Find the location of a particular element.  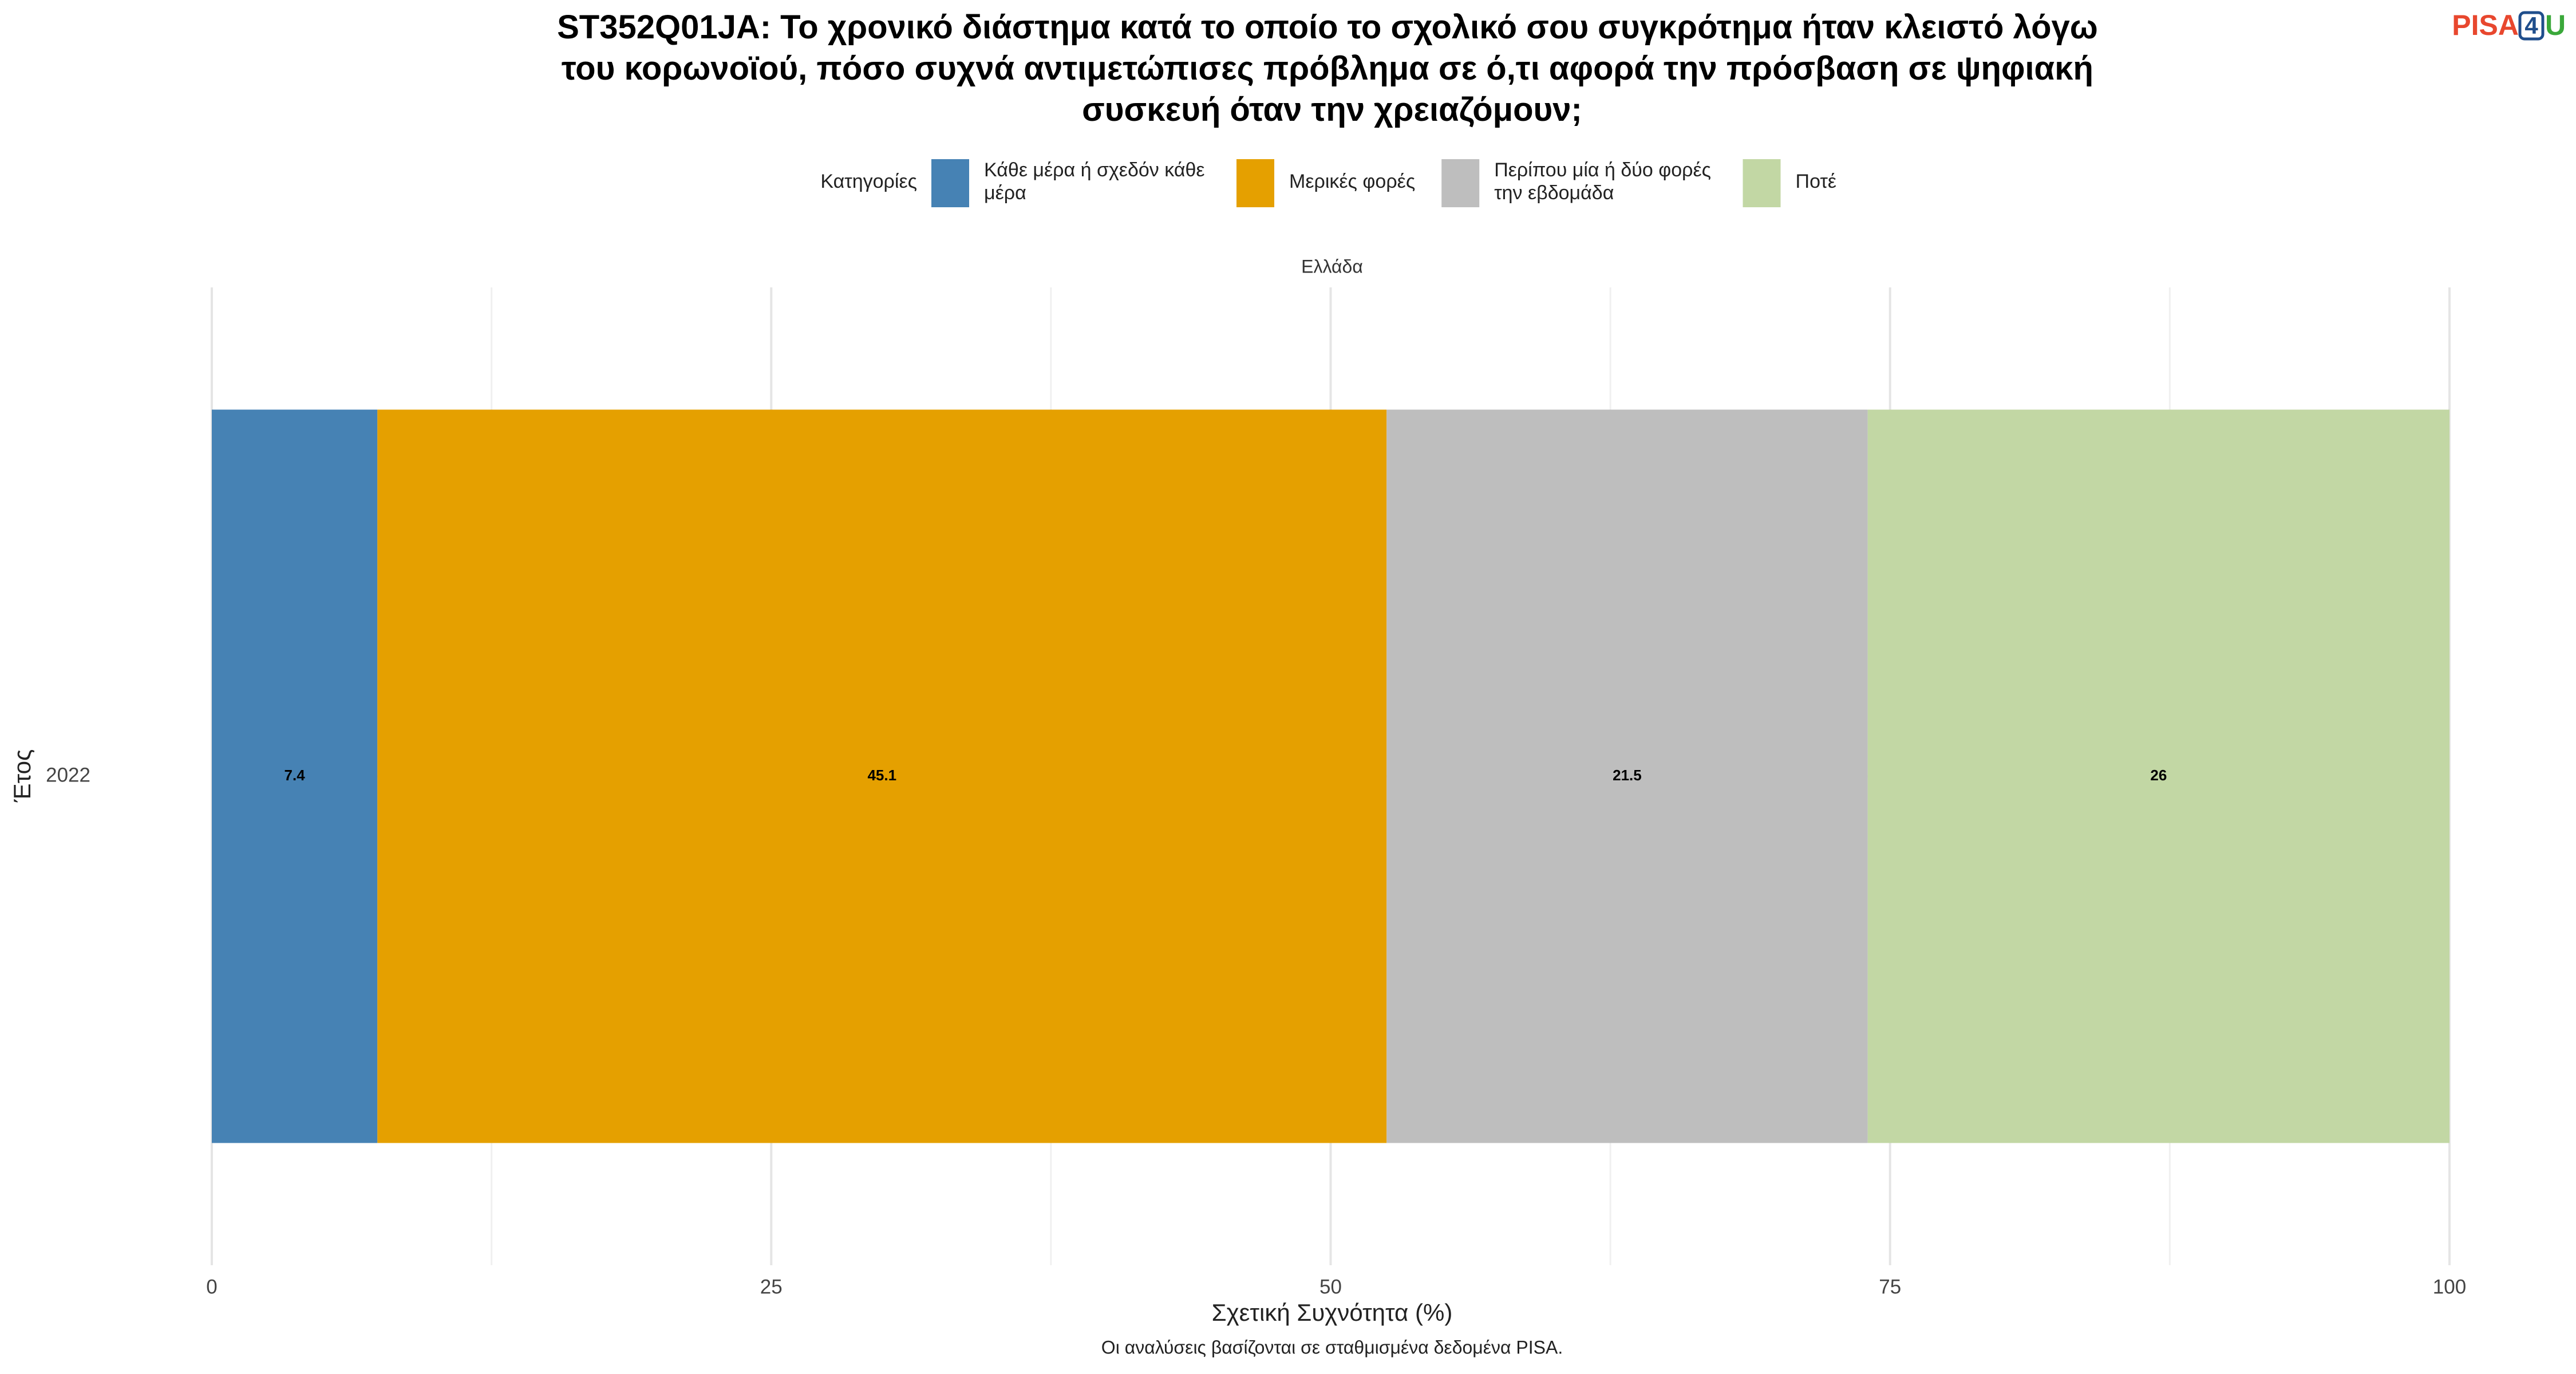

logo-text: U is located at coordinates (2555, 25).